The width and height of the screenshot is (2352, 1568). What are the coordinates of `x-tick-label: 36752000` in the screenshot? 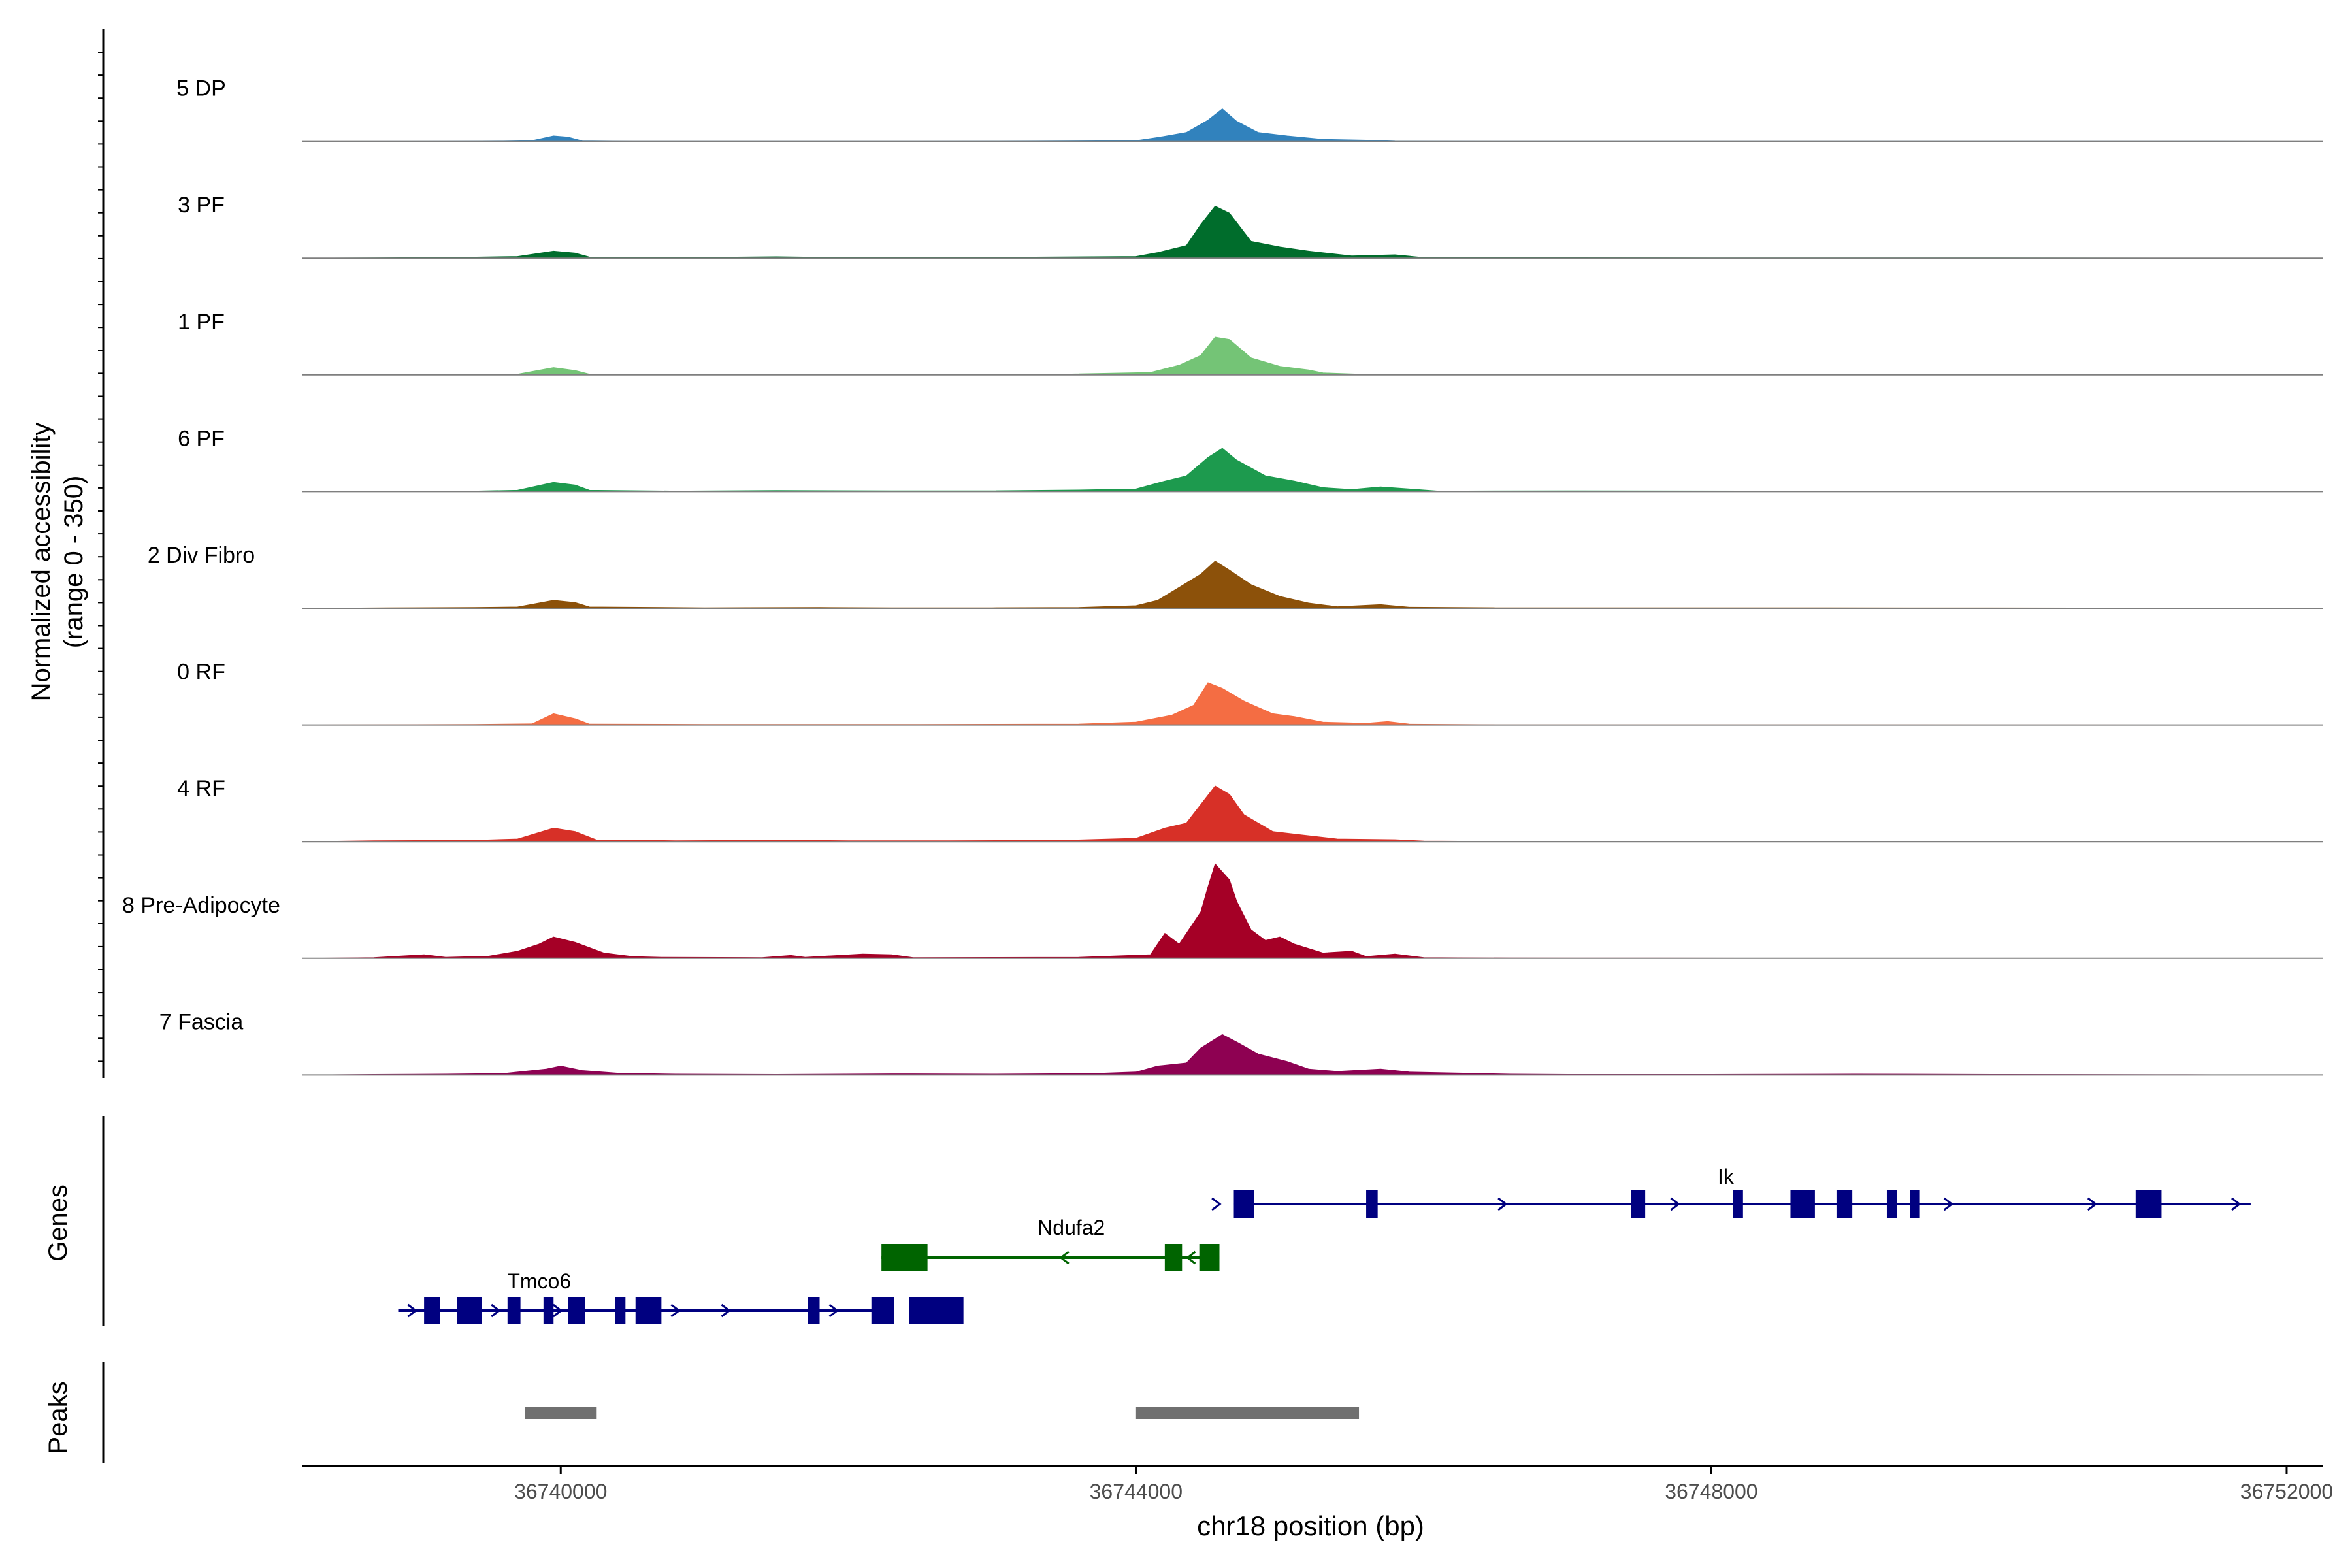 It's located at (2286, 1491).